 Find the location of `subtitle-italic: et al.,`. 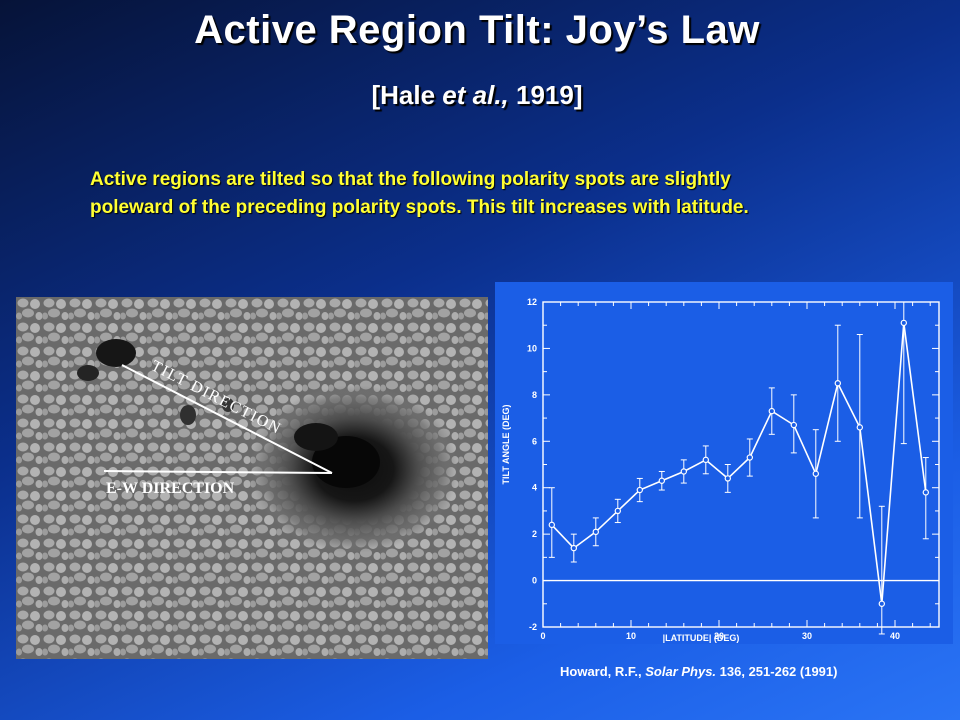

subtitle-italic: et al., is located at coordinates (475, 95).